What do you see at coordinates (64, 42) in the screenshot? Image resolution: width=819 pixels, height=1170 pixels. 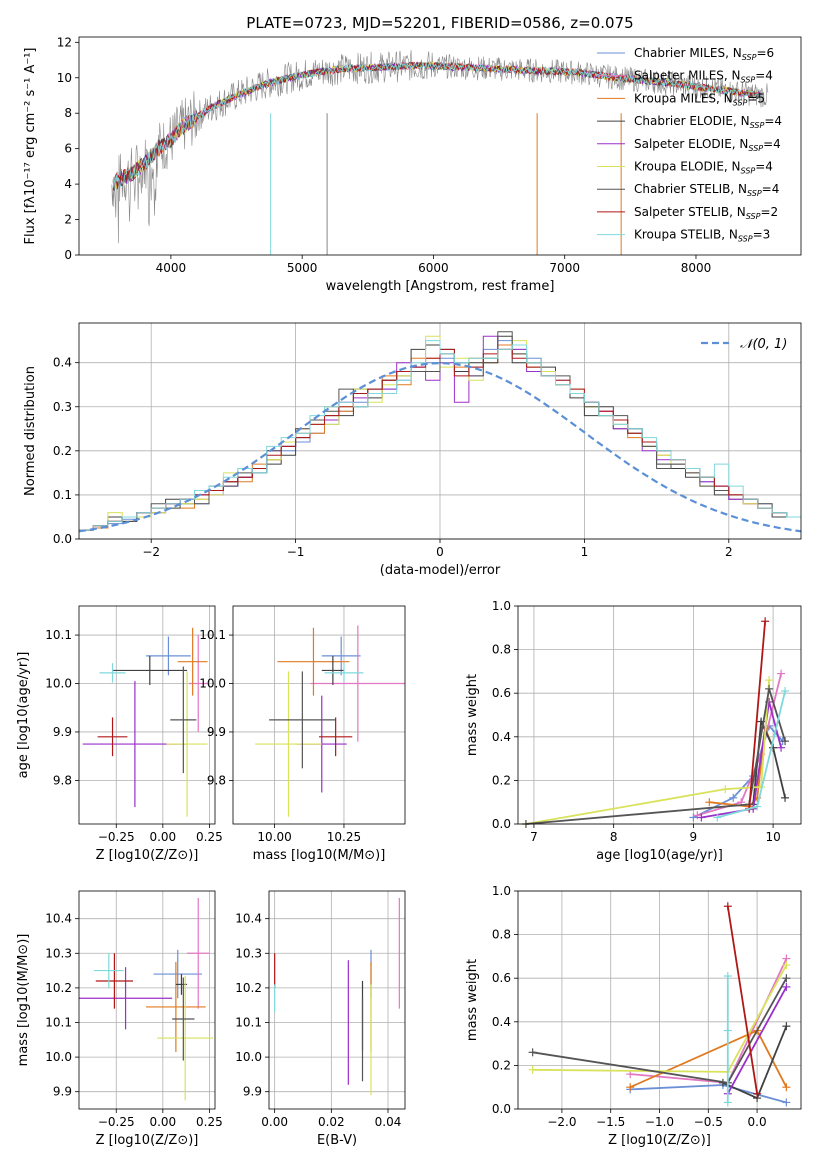 I see `y-tick-label: 12` at bounding box center [64, 42].